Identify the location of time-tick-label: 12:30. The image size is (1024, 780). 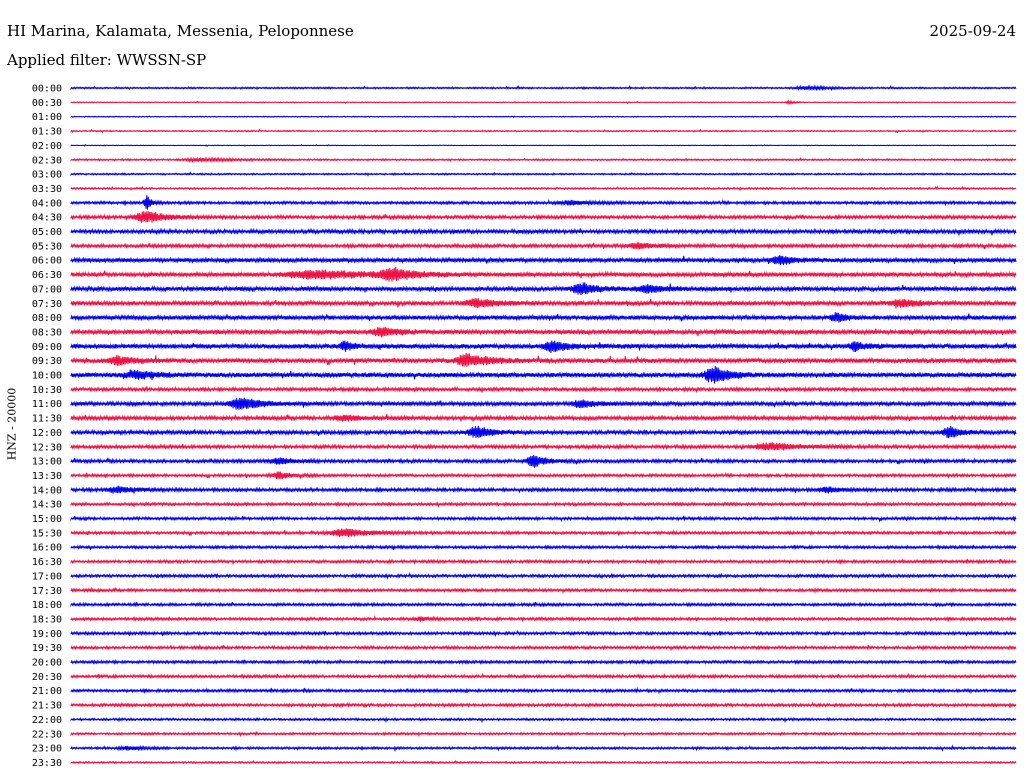
(47, 447).